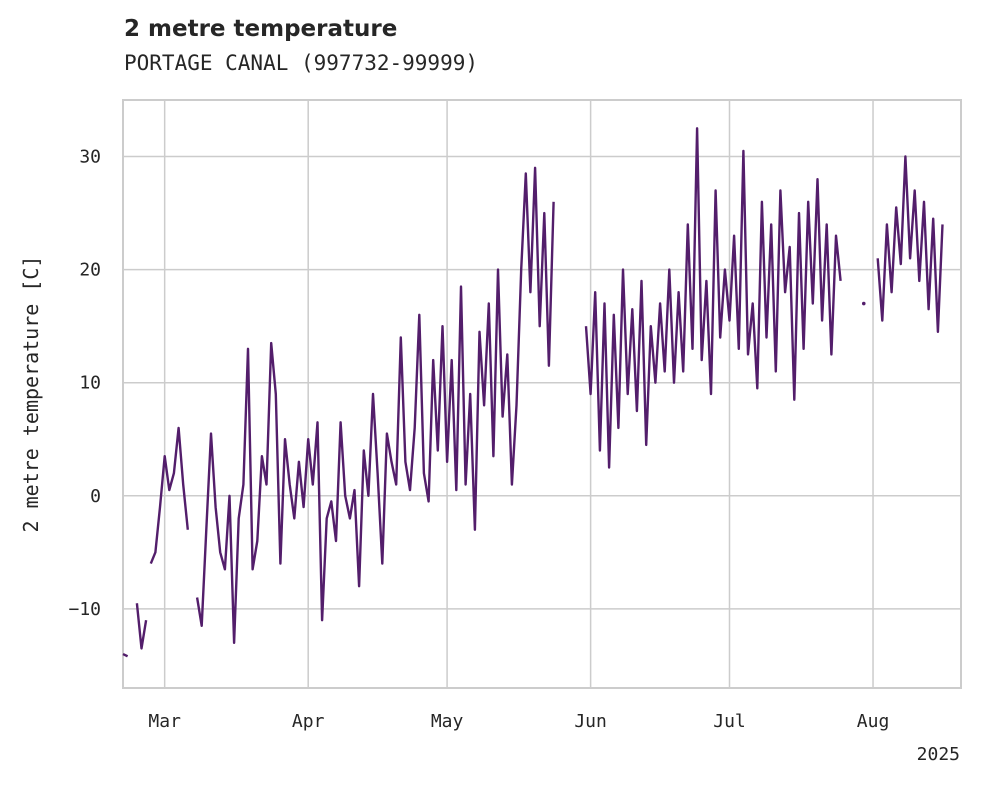 The height and width of the screenshot is (785, 981). Describe the element at coordinates (84, 609) in the screenshot. I see `y-tick-label: −10` at that location.